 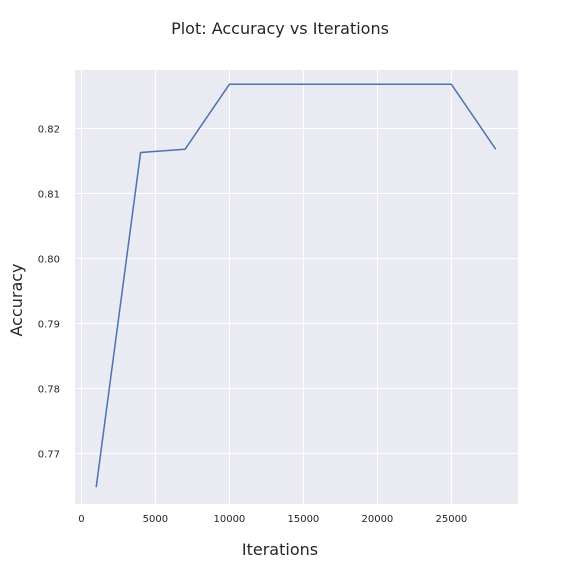 What do you see at coordinates (49, 259) in the screenshot?
I see `y-tick-label: 0.80` at bounding box center [49, 259].